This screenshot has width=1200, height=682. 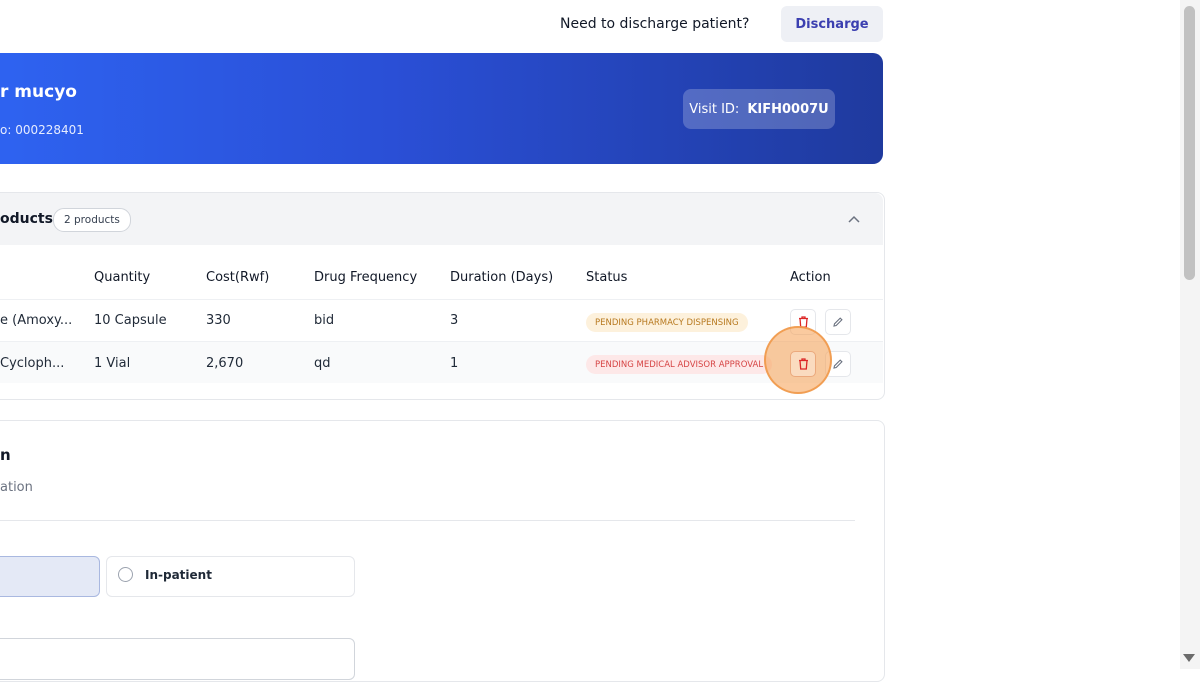 I want to click on inpatient-radio, so click(x=125, y=574).